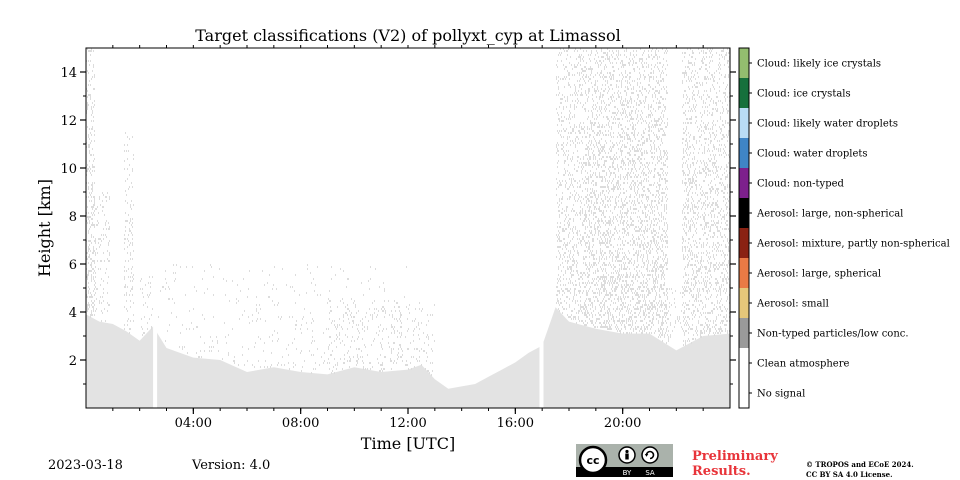  What do you see at coordinates (646, 455) in the screenshot?
I see `sa-arrow-head` at bounding box center [646, 455].